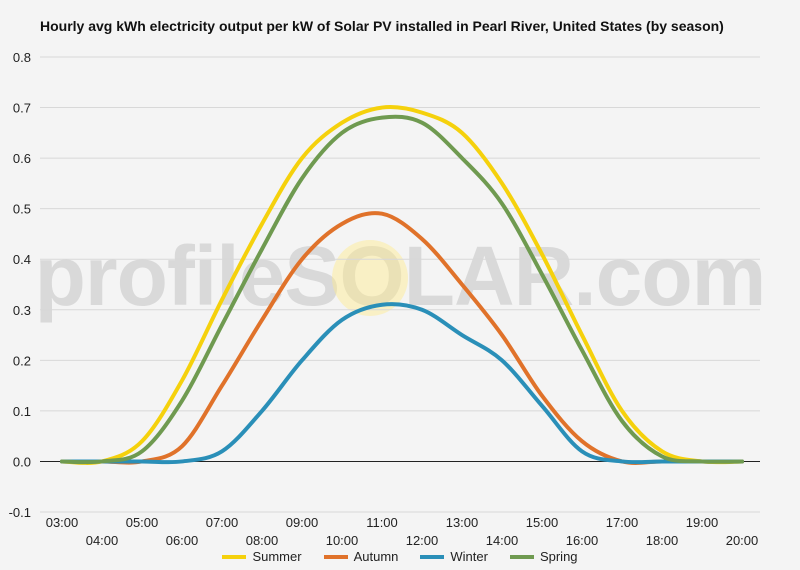  What do you see at coordinates (22, 360) in the screenshot?
I see `y-tick-label: 0.2` at bounding box center [22, 360].